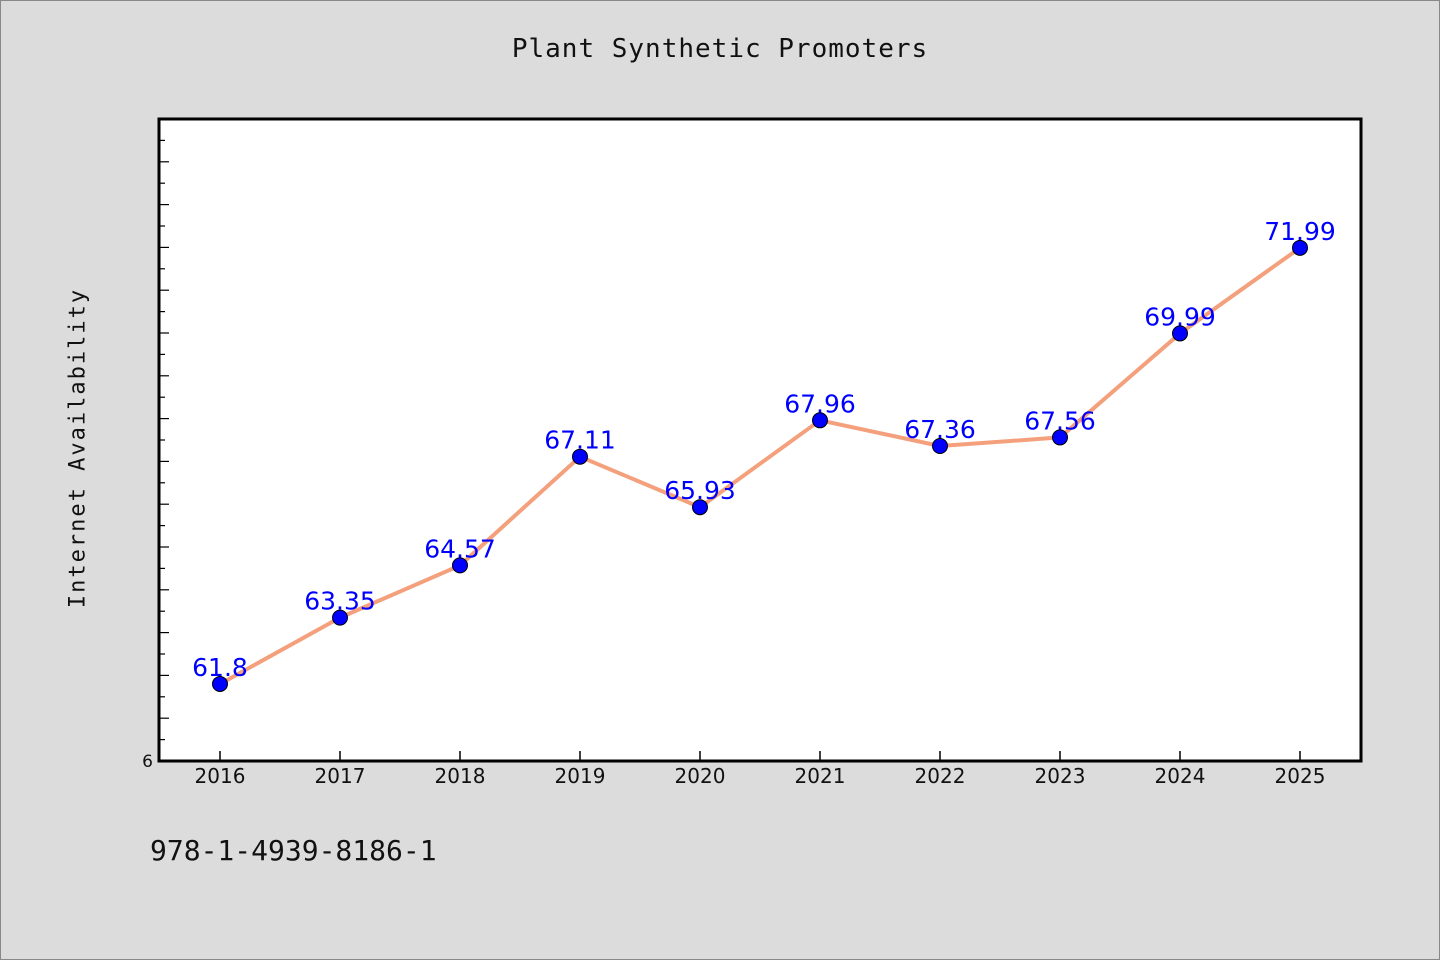  What do you see at coordinates (1300, 231) in the screenshot?
I see `data-label: 71.99` at bounding box center [1300, 231].